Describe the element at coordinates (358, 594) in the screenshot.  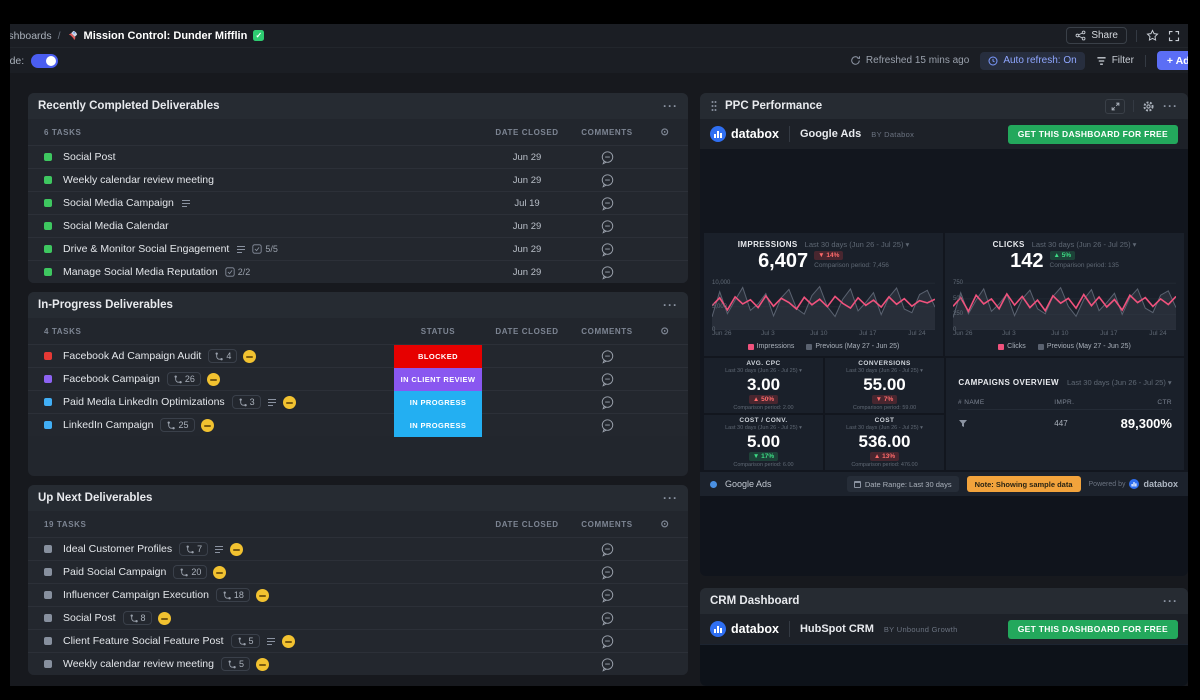
I see `task-row: Influencer Campaign Execution 18` at that location.